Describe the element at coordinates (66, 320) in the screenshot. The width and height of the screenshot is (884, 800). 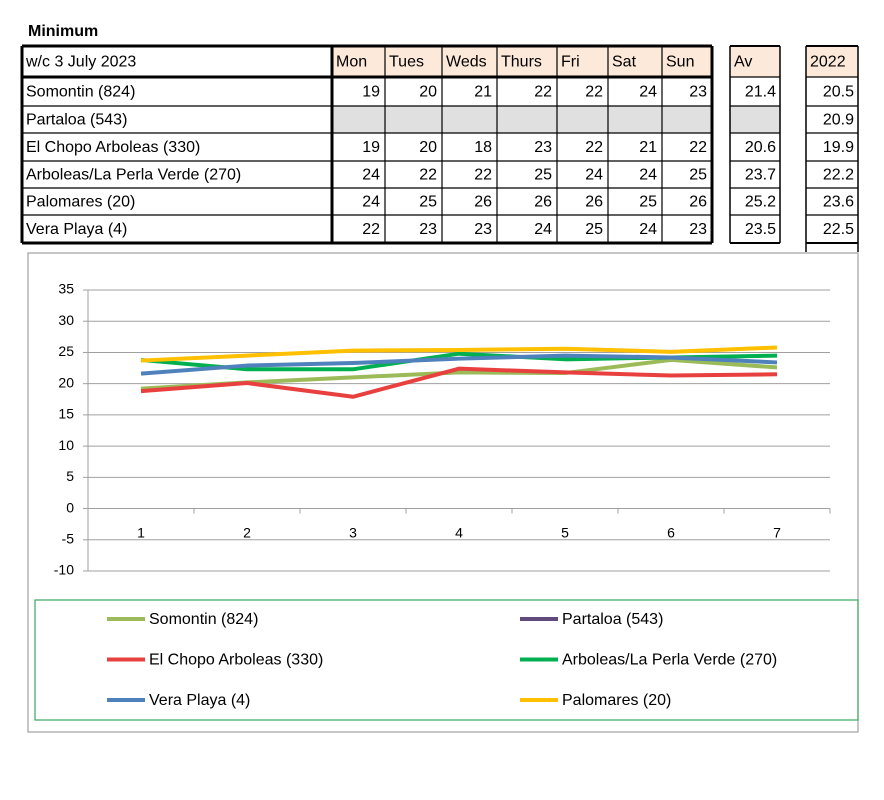
I see `y-tick-label: 30` at that location.